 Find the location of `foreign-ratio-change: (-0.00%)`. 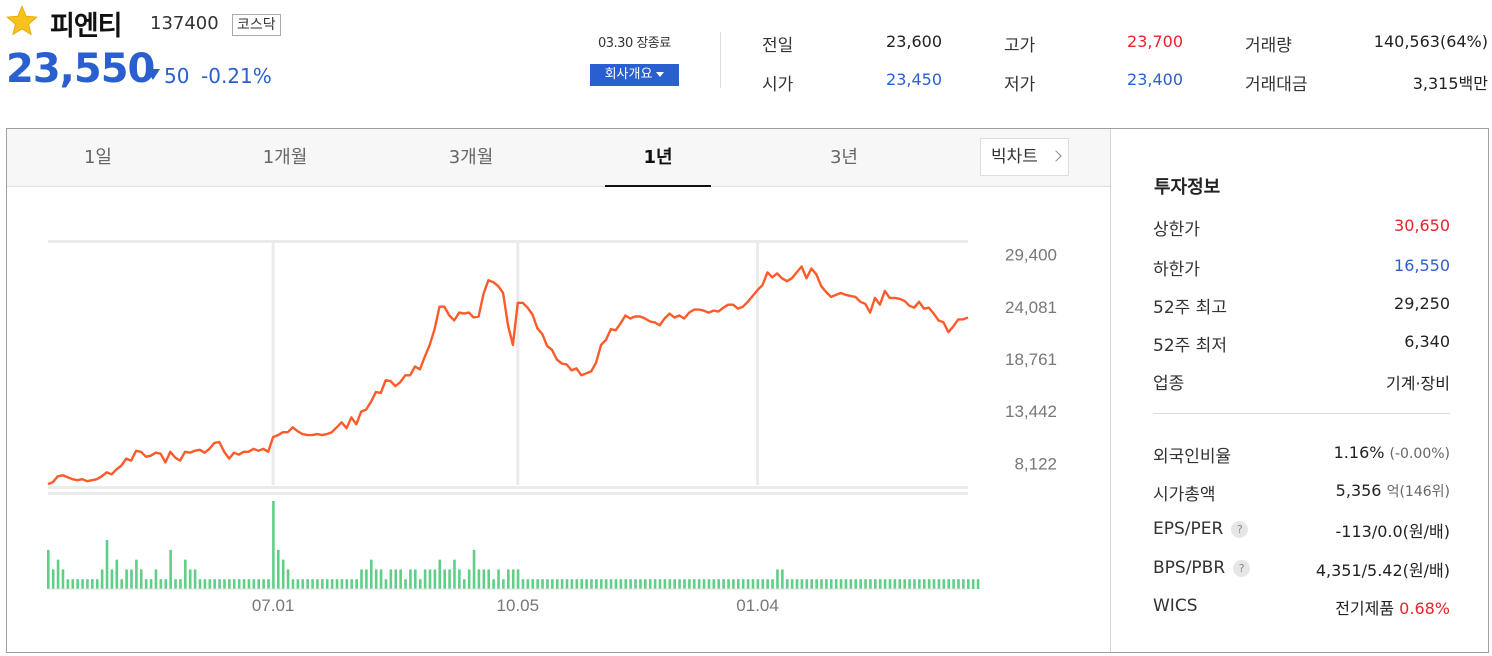

foreign-ratio-change: (-0.00%) is located at coordinates (1419, 454).